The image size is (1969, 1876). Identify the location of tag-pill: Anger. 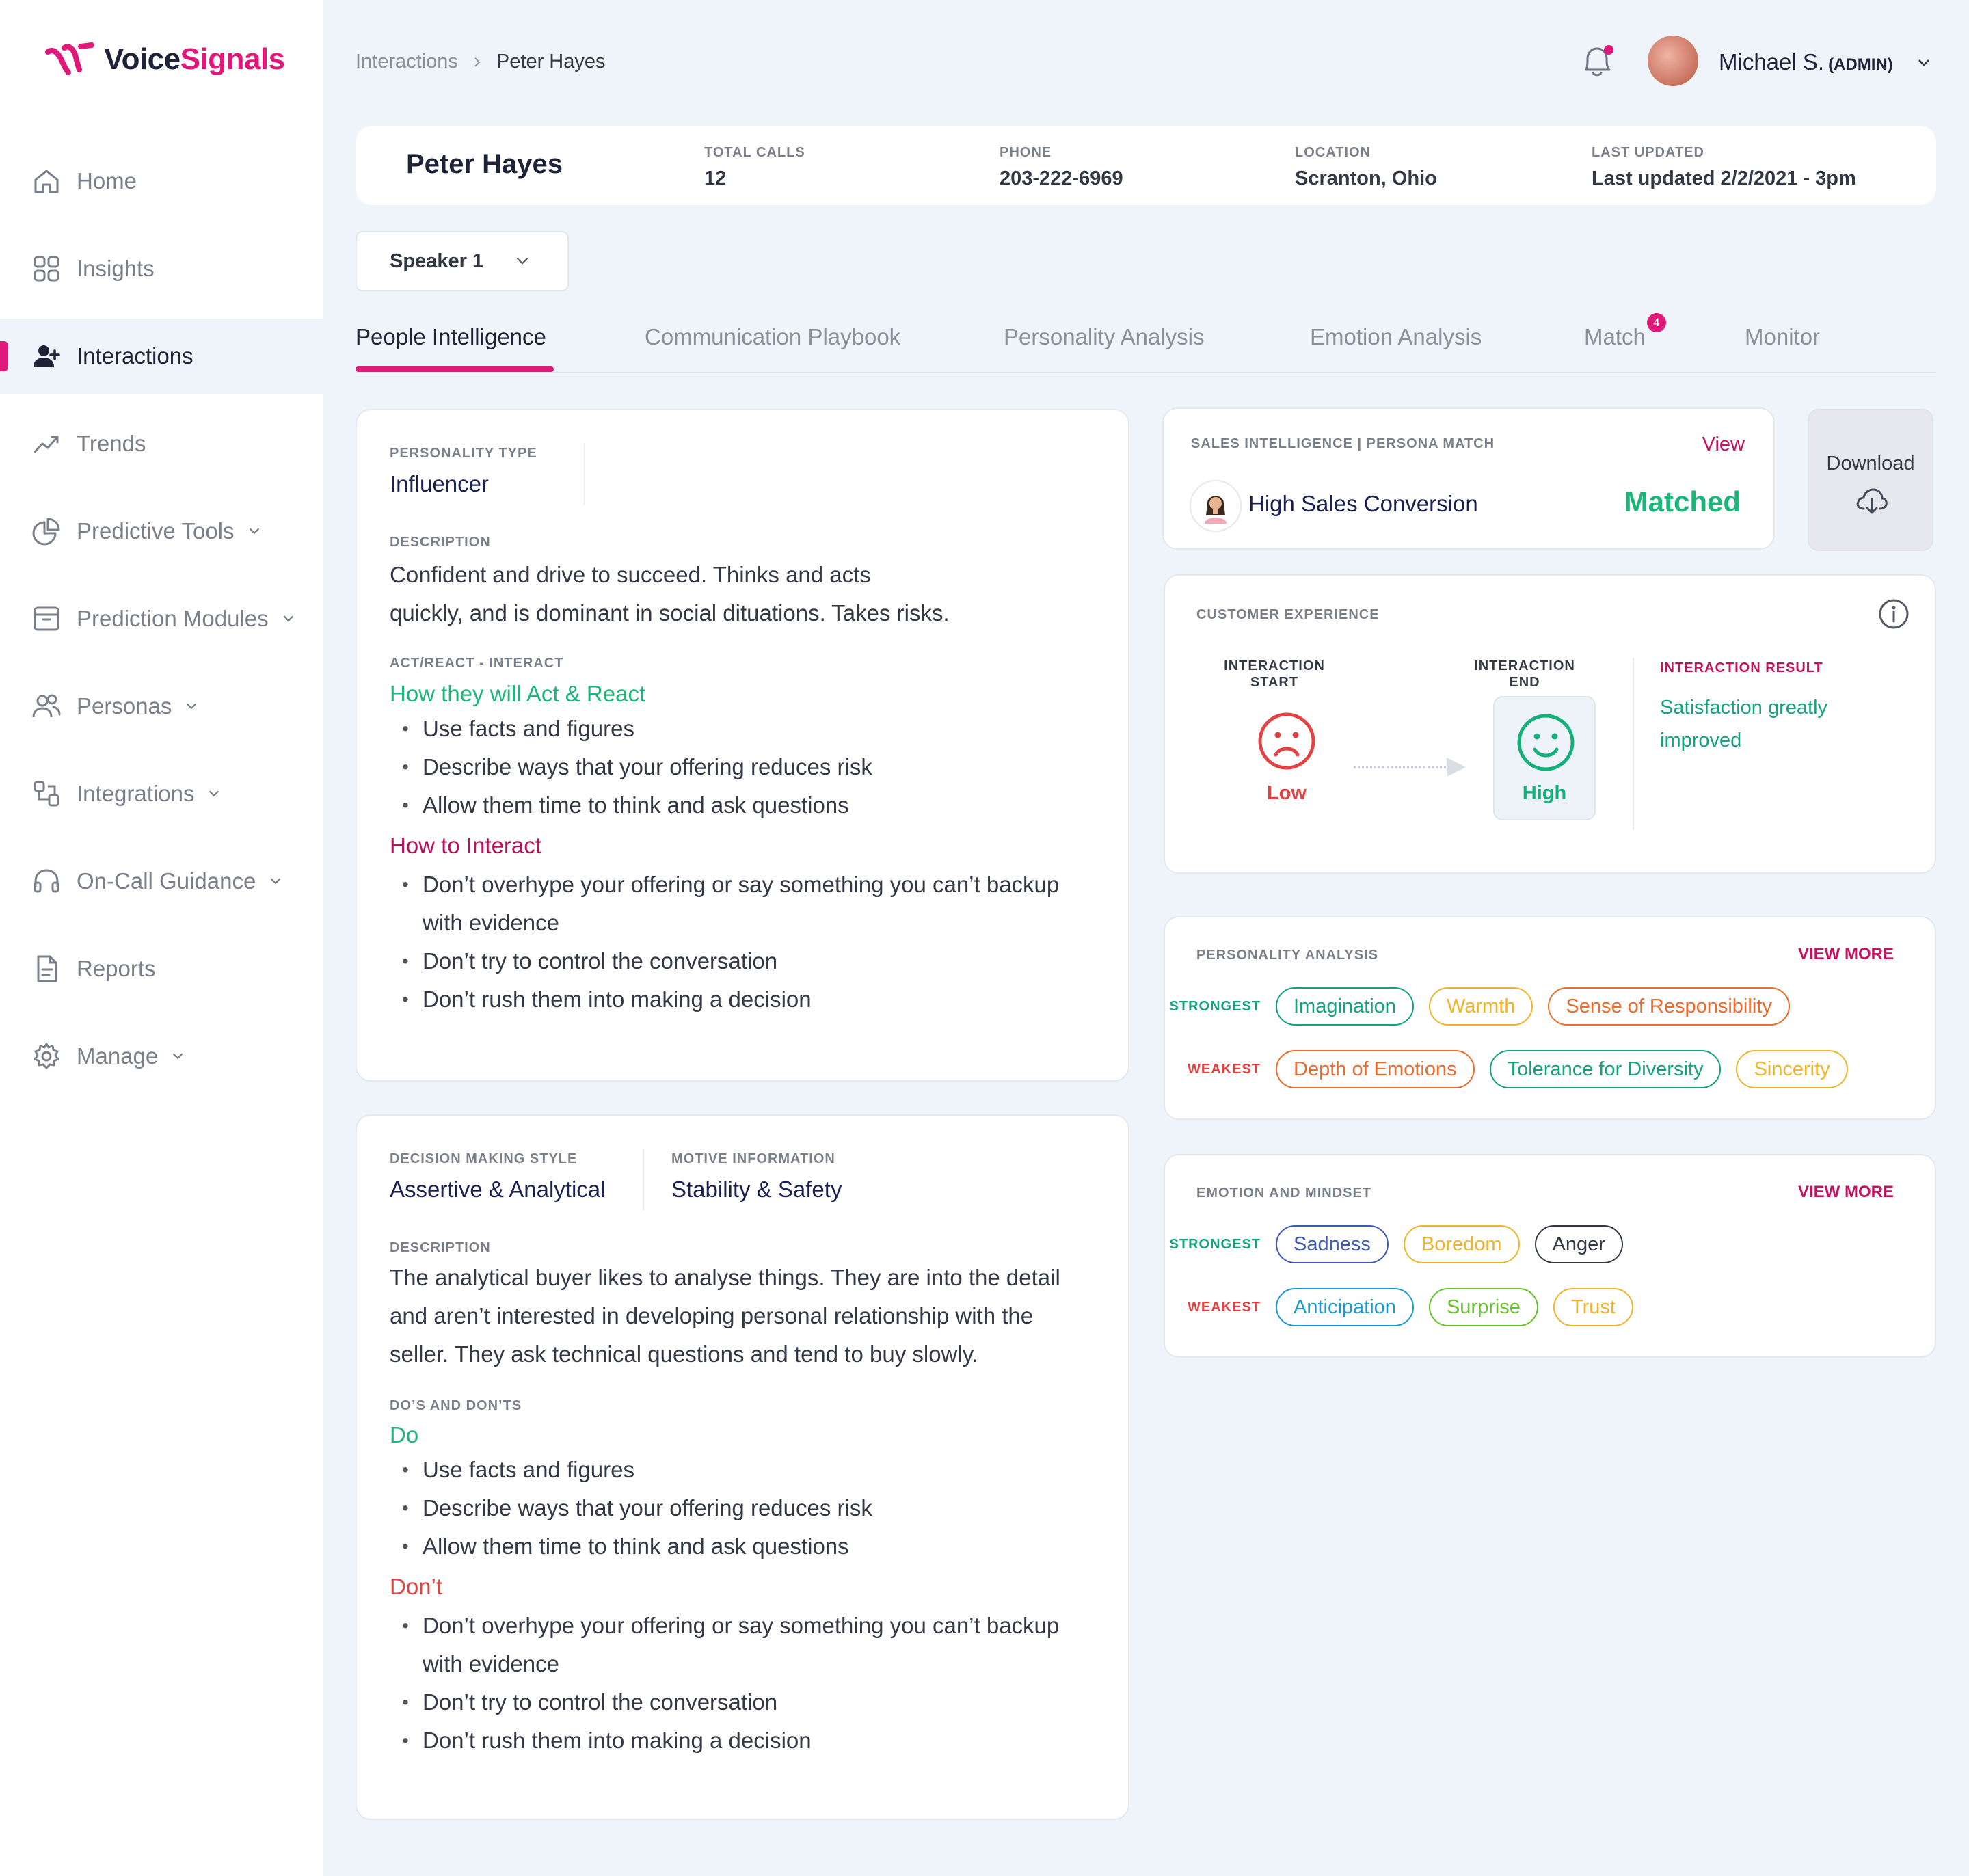
(1578, 1244).